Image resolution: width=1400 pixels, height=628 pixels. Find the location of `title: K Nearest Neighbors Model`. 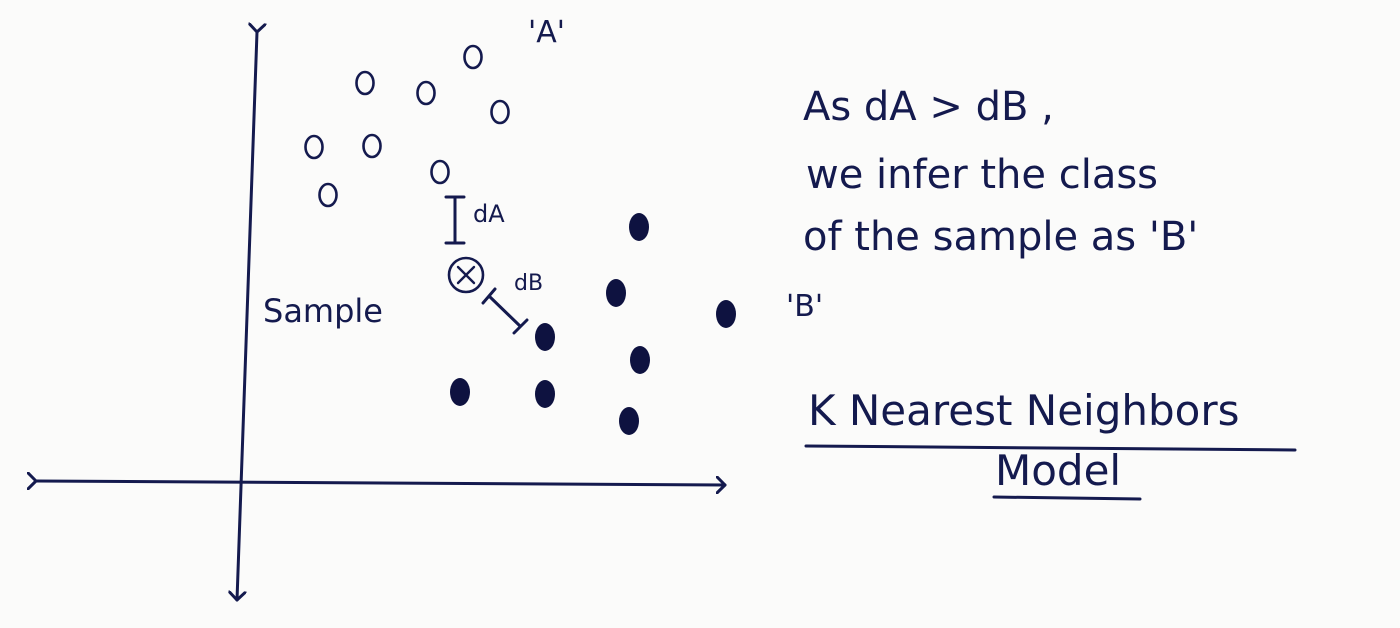

title: K Nearest Neighbors Model is located at coordinates (1050, 443).